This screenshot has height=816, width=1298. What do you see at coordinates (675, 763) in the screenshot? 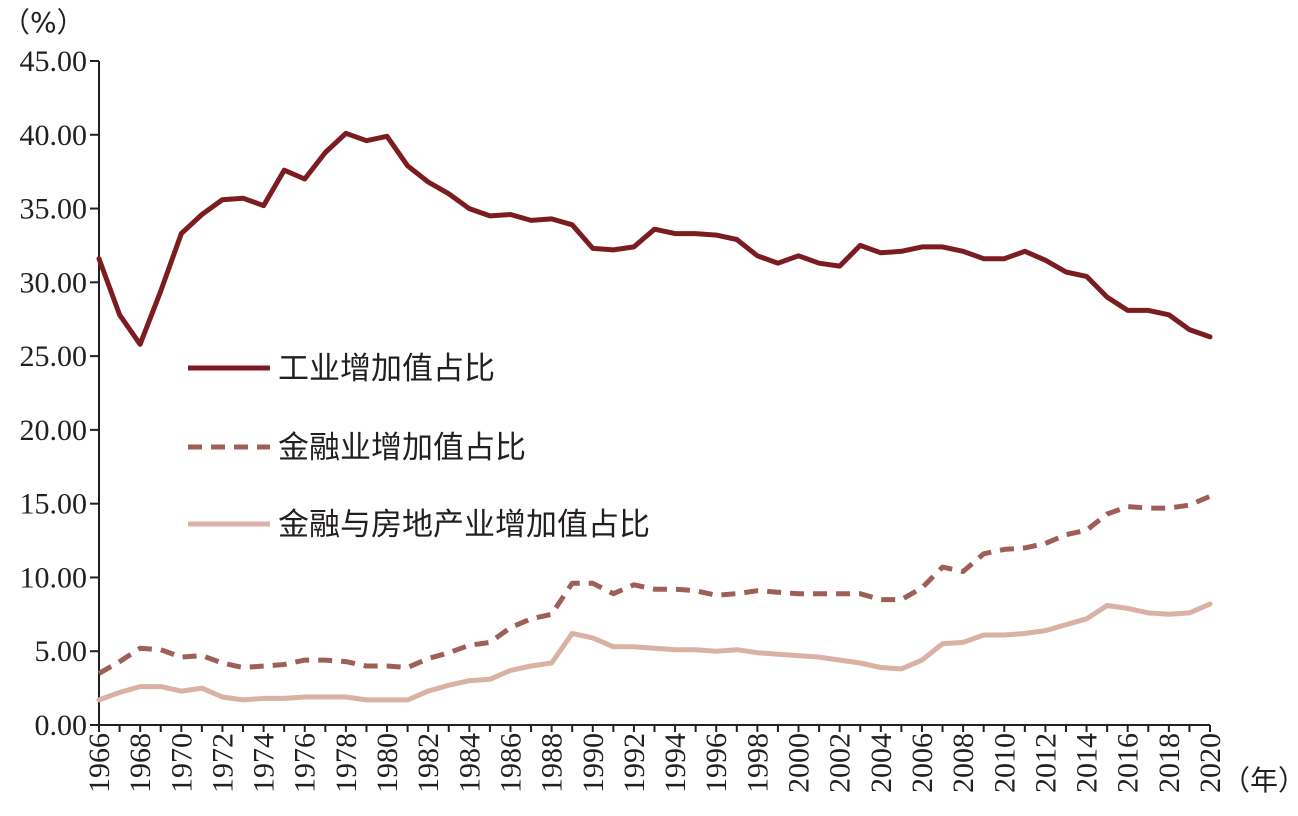
I see `x-tick-label: 1994` at bounding box center [675, 763].